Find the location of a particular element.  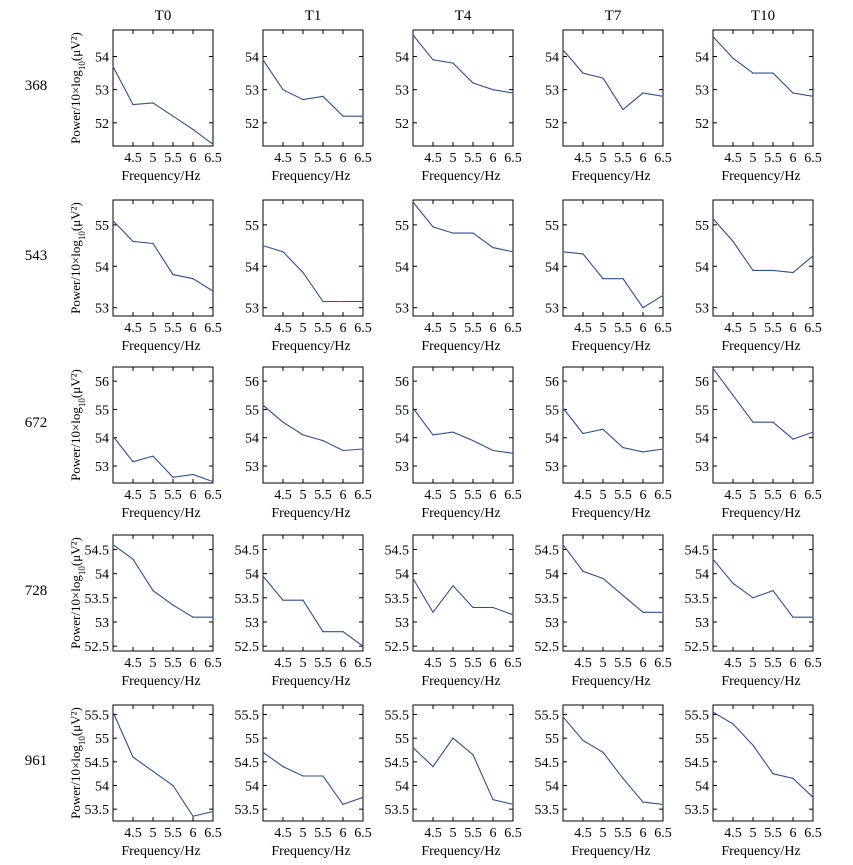

y-tick-label: 56 is located at coordinates (702, 382).